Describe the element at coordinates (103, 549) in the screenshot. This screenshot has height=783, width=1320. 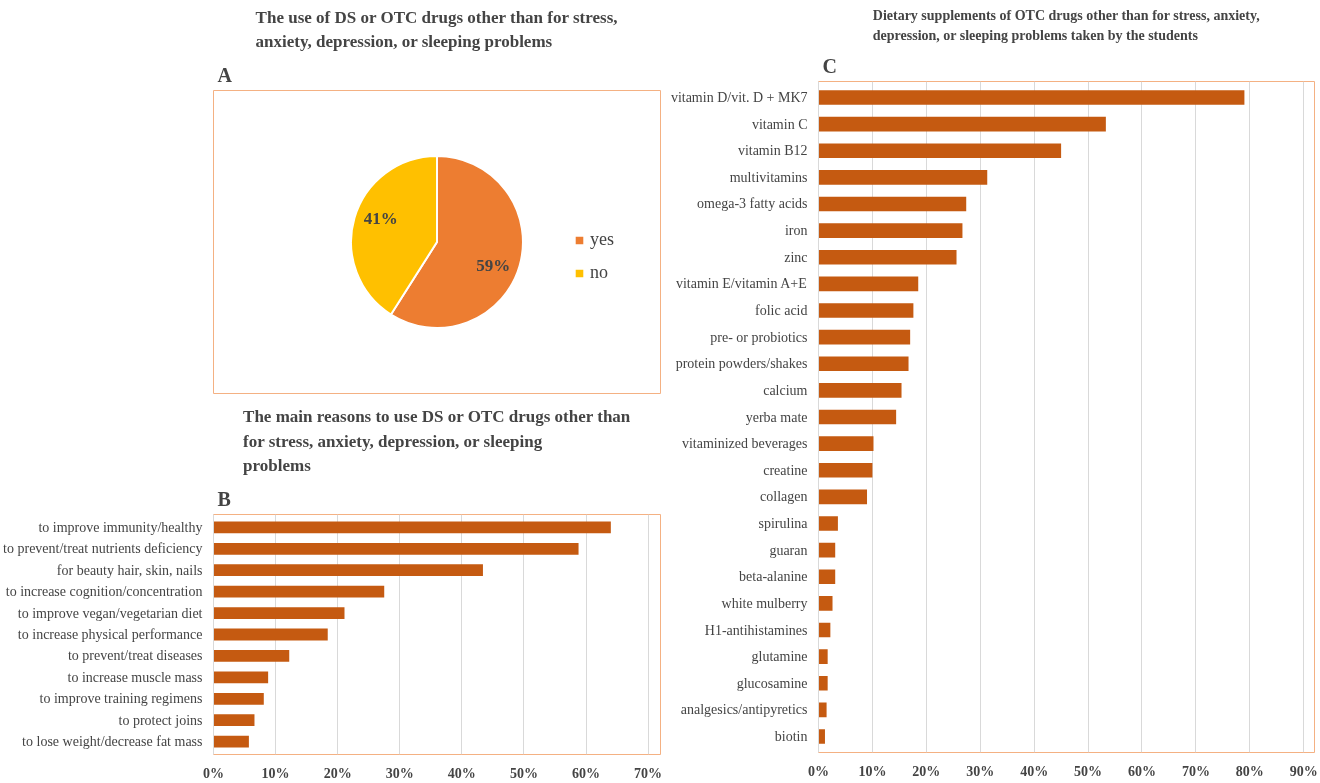
I see `y-tick-label: to prevent/treat nutrients deficiency` at that location.